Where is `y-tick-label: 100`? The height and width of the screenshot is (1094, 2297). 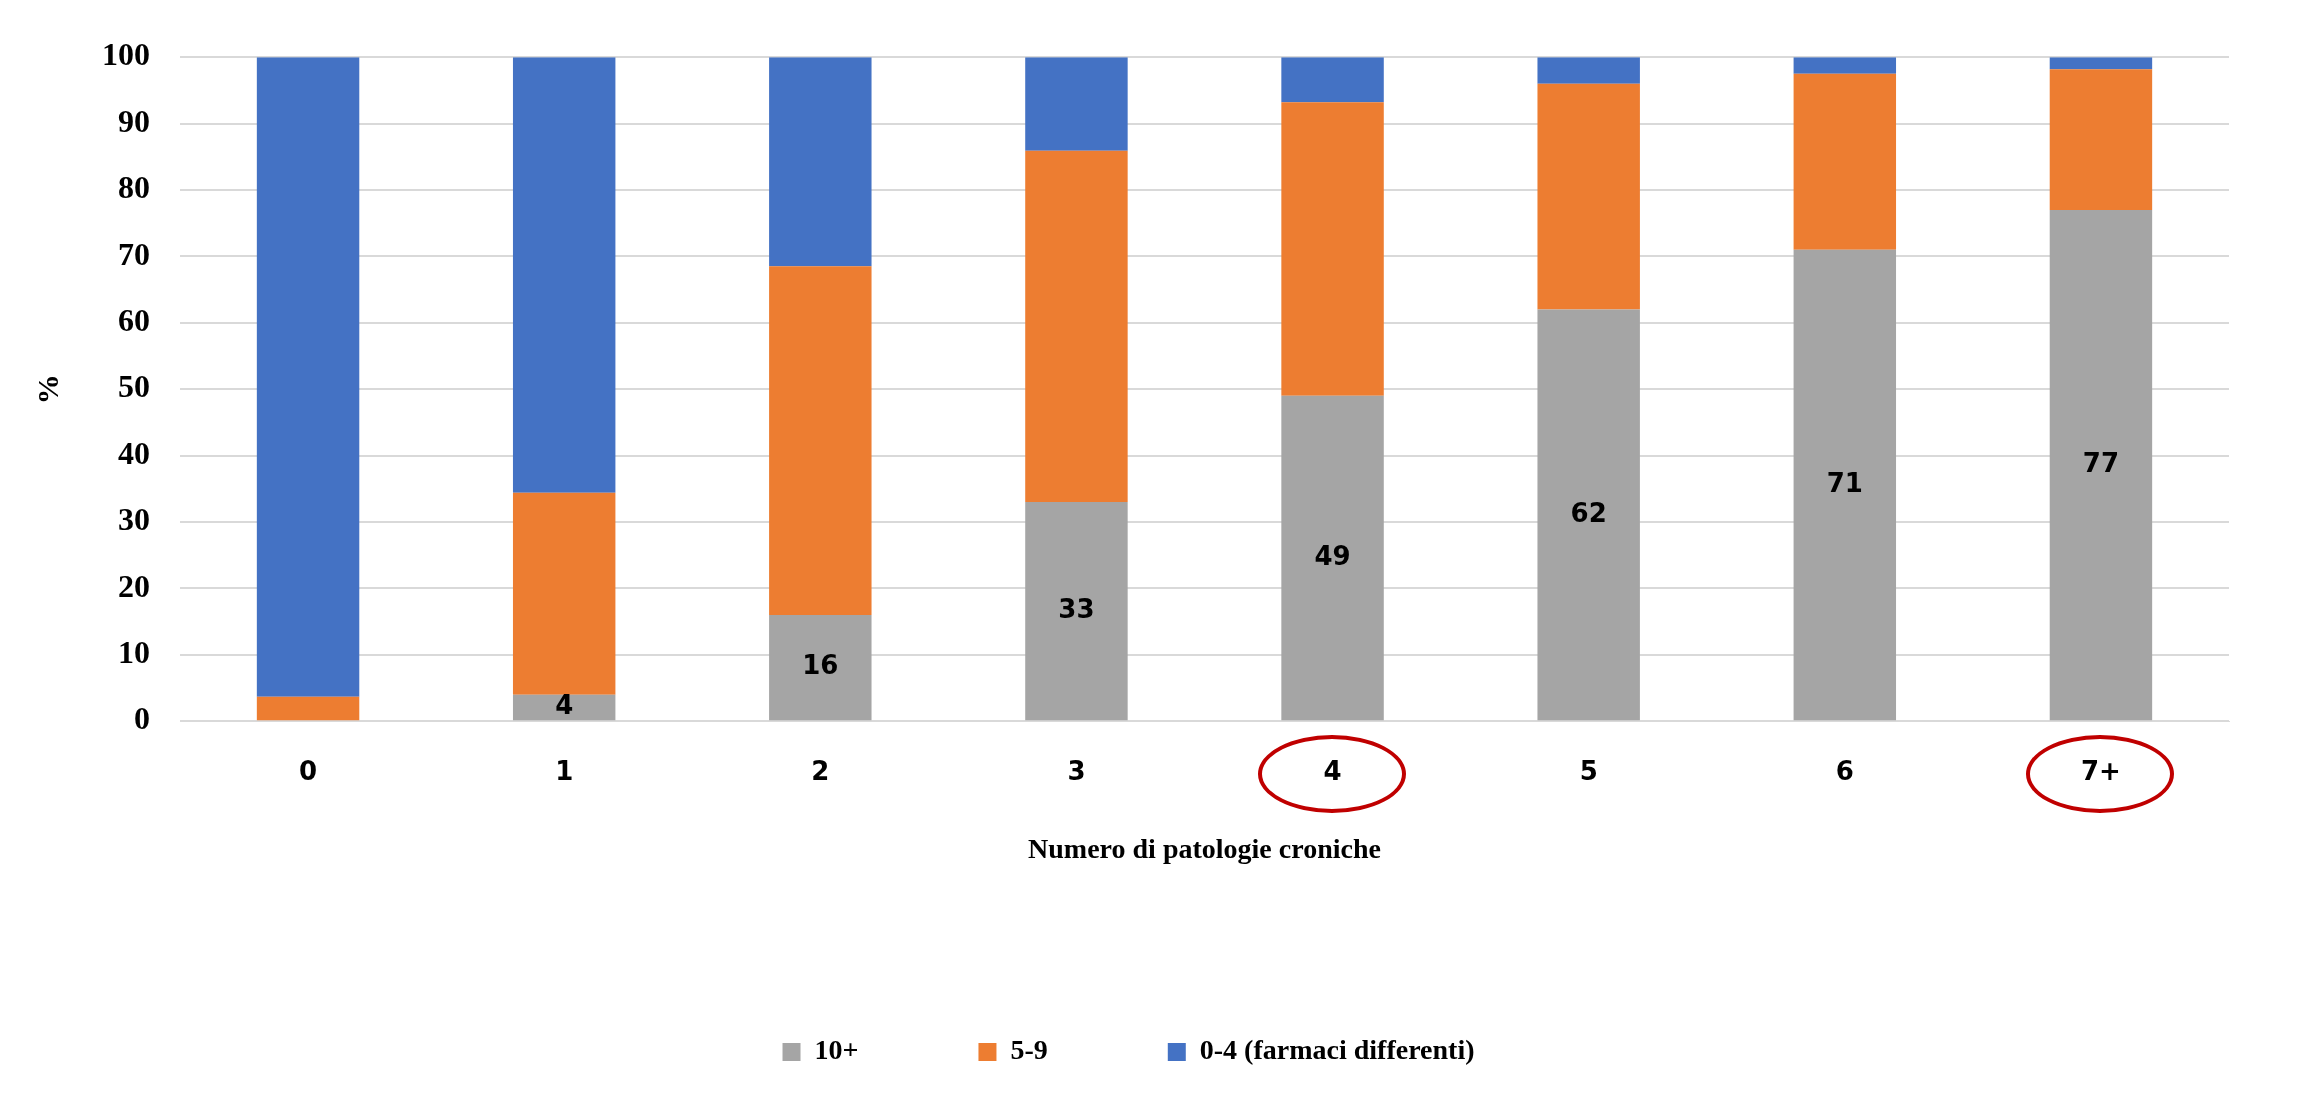 y-tick-label: 100 is located at coordinates (126, 54).